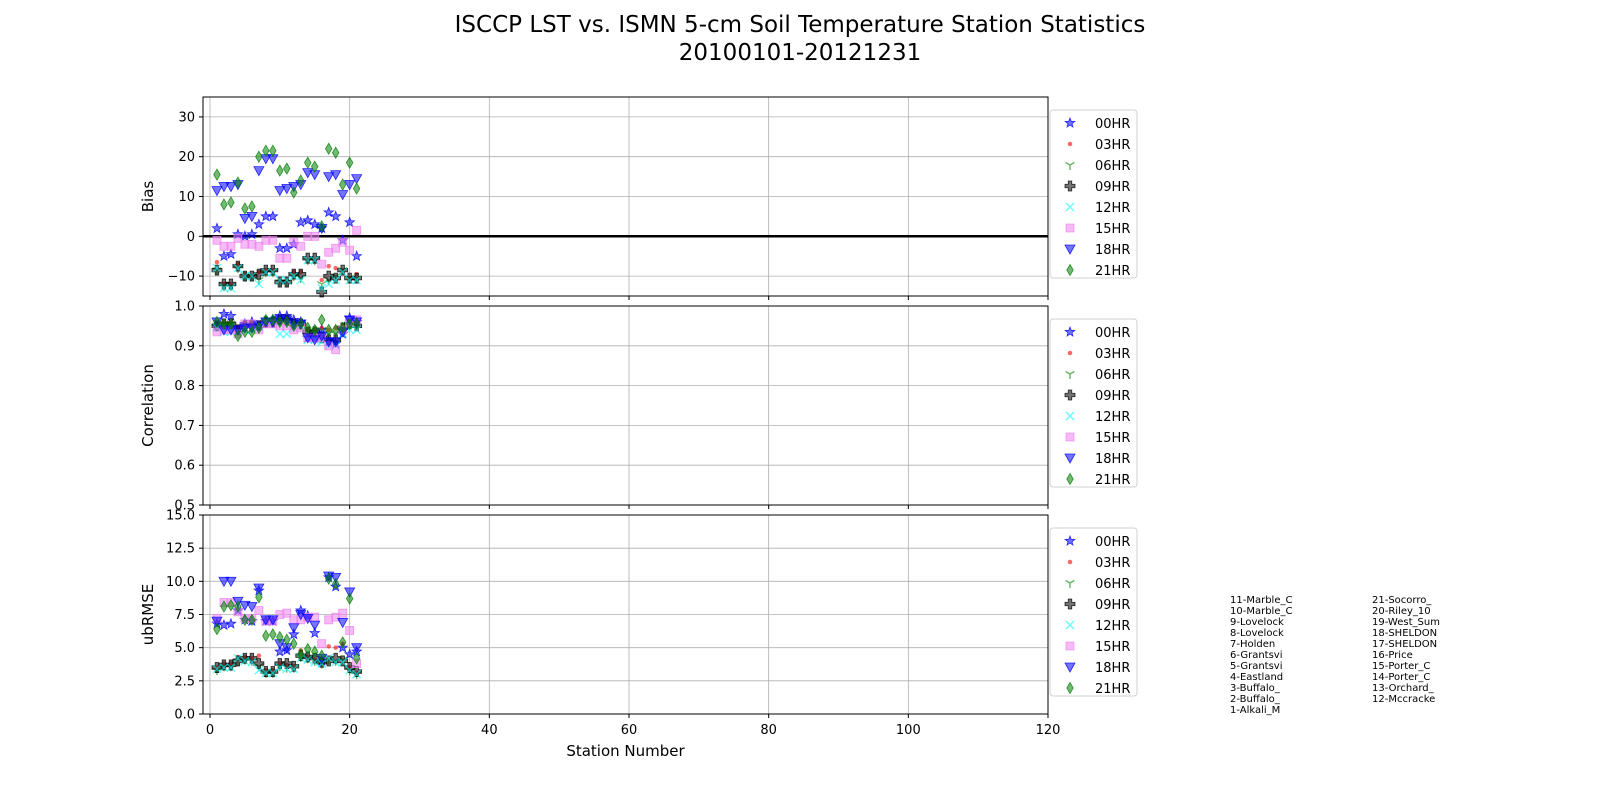 The height and width of the screenshot is (800, 1600). I want to click on legend-label: 18HR, so click(1112, 459).